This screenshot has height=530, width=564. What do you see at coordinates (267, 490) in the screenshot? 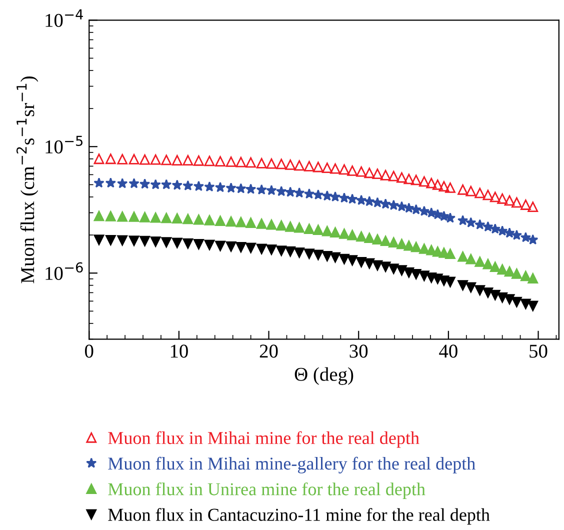
I see `legend-label: Muon flux in Unirea mine for the real depth` at bounding box center [267, 490].